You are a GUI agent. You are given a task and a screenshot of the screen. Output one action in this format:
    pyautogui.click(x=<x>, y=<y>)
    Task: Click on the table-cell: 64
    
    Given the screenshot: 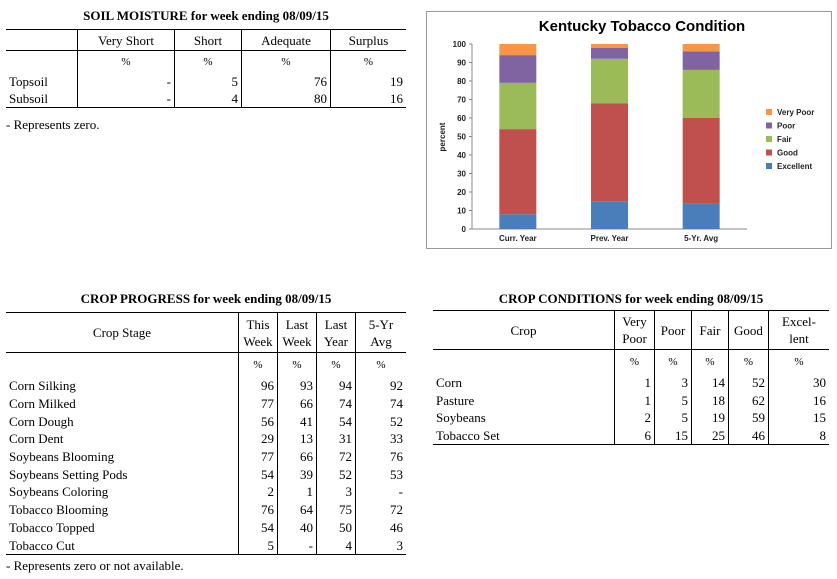 What is the action you would take?
    pyautogui.click(x=297, y=509)
    